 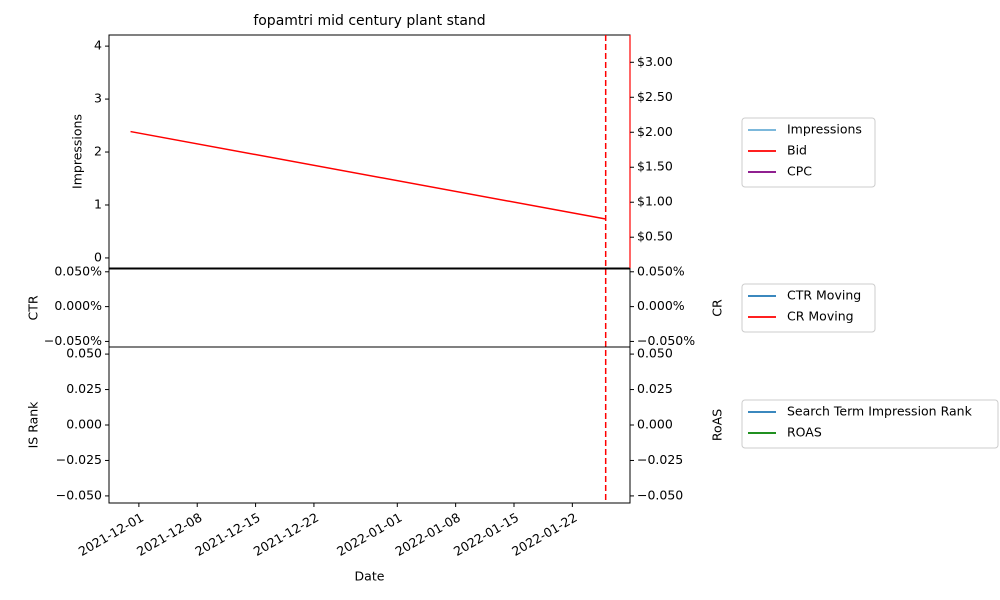 What do you see at coordinates (655, 131) in the screenshot?
I see `y2-tick-label: $2.00` at bounding box center [655, 131].